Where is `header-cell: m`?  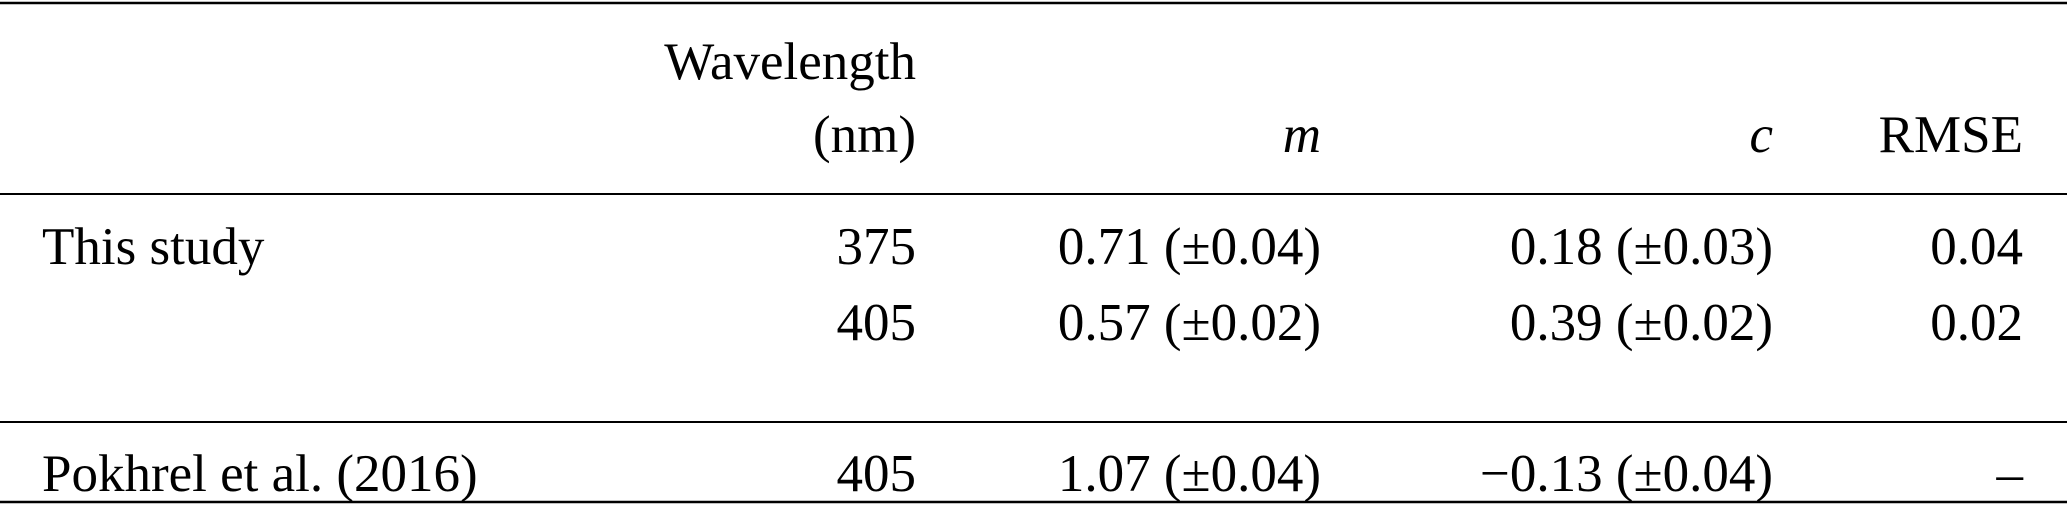 header-cell: m is located at coordinates (1302, 135).